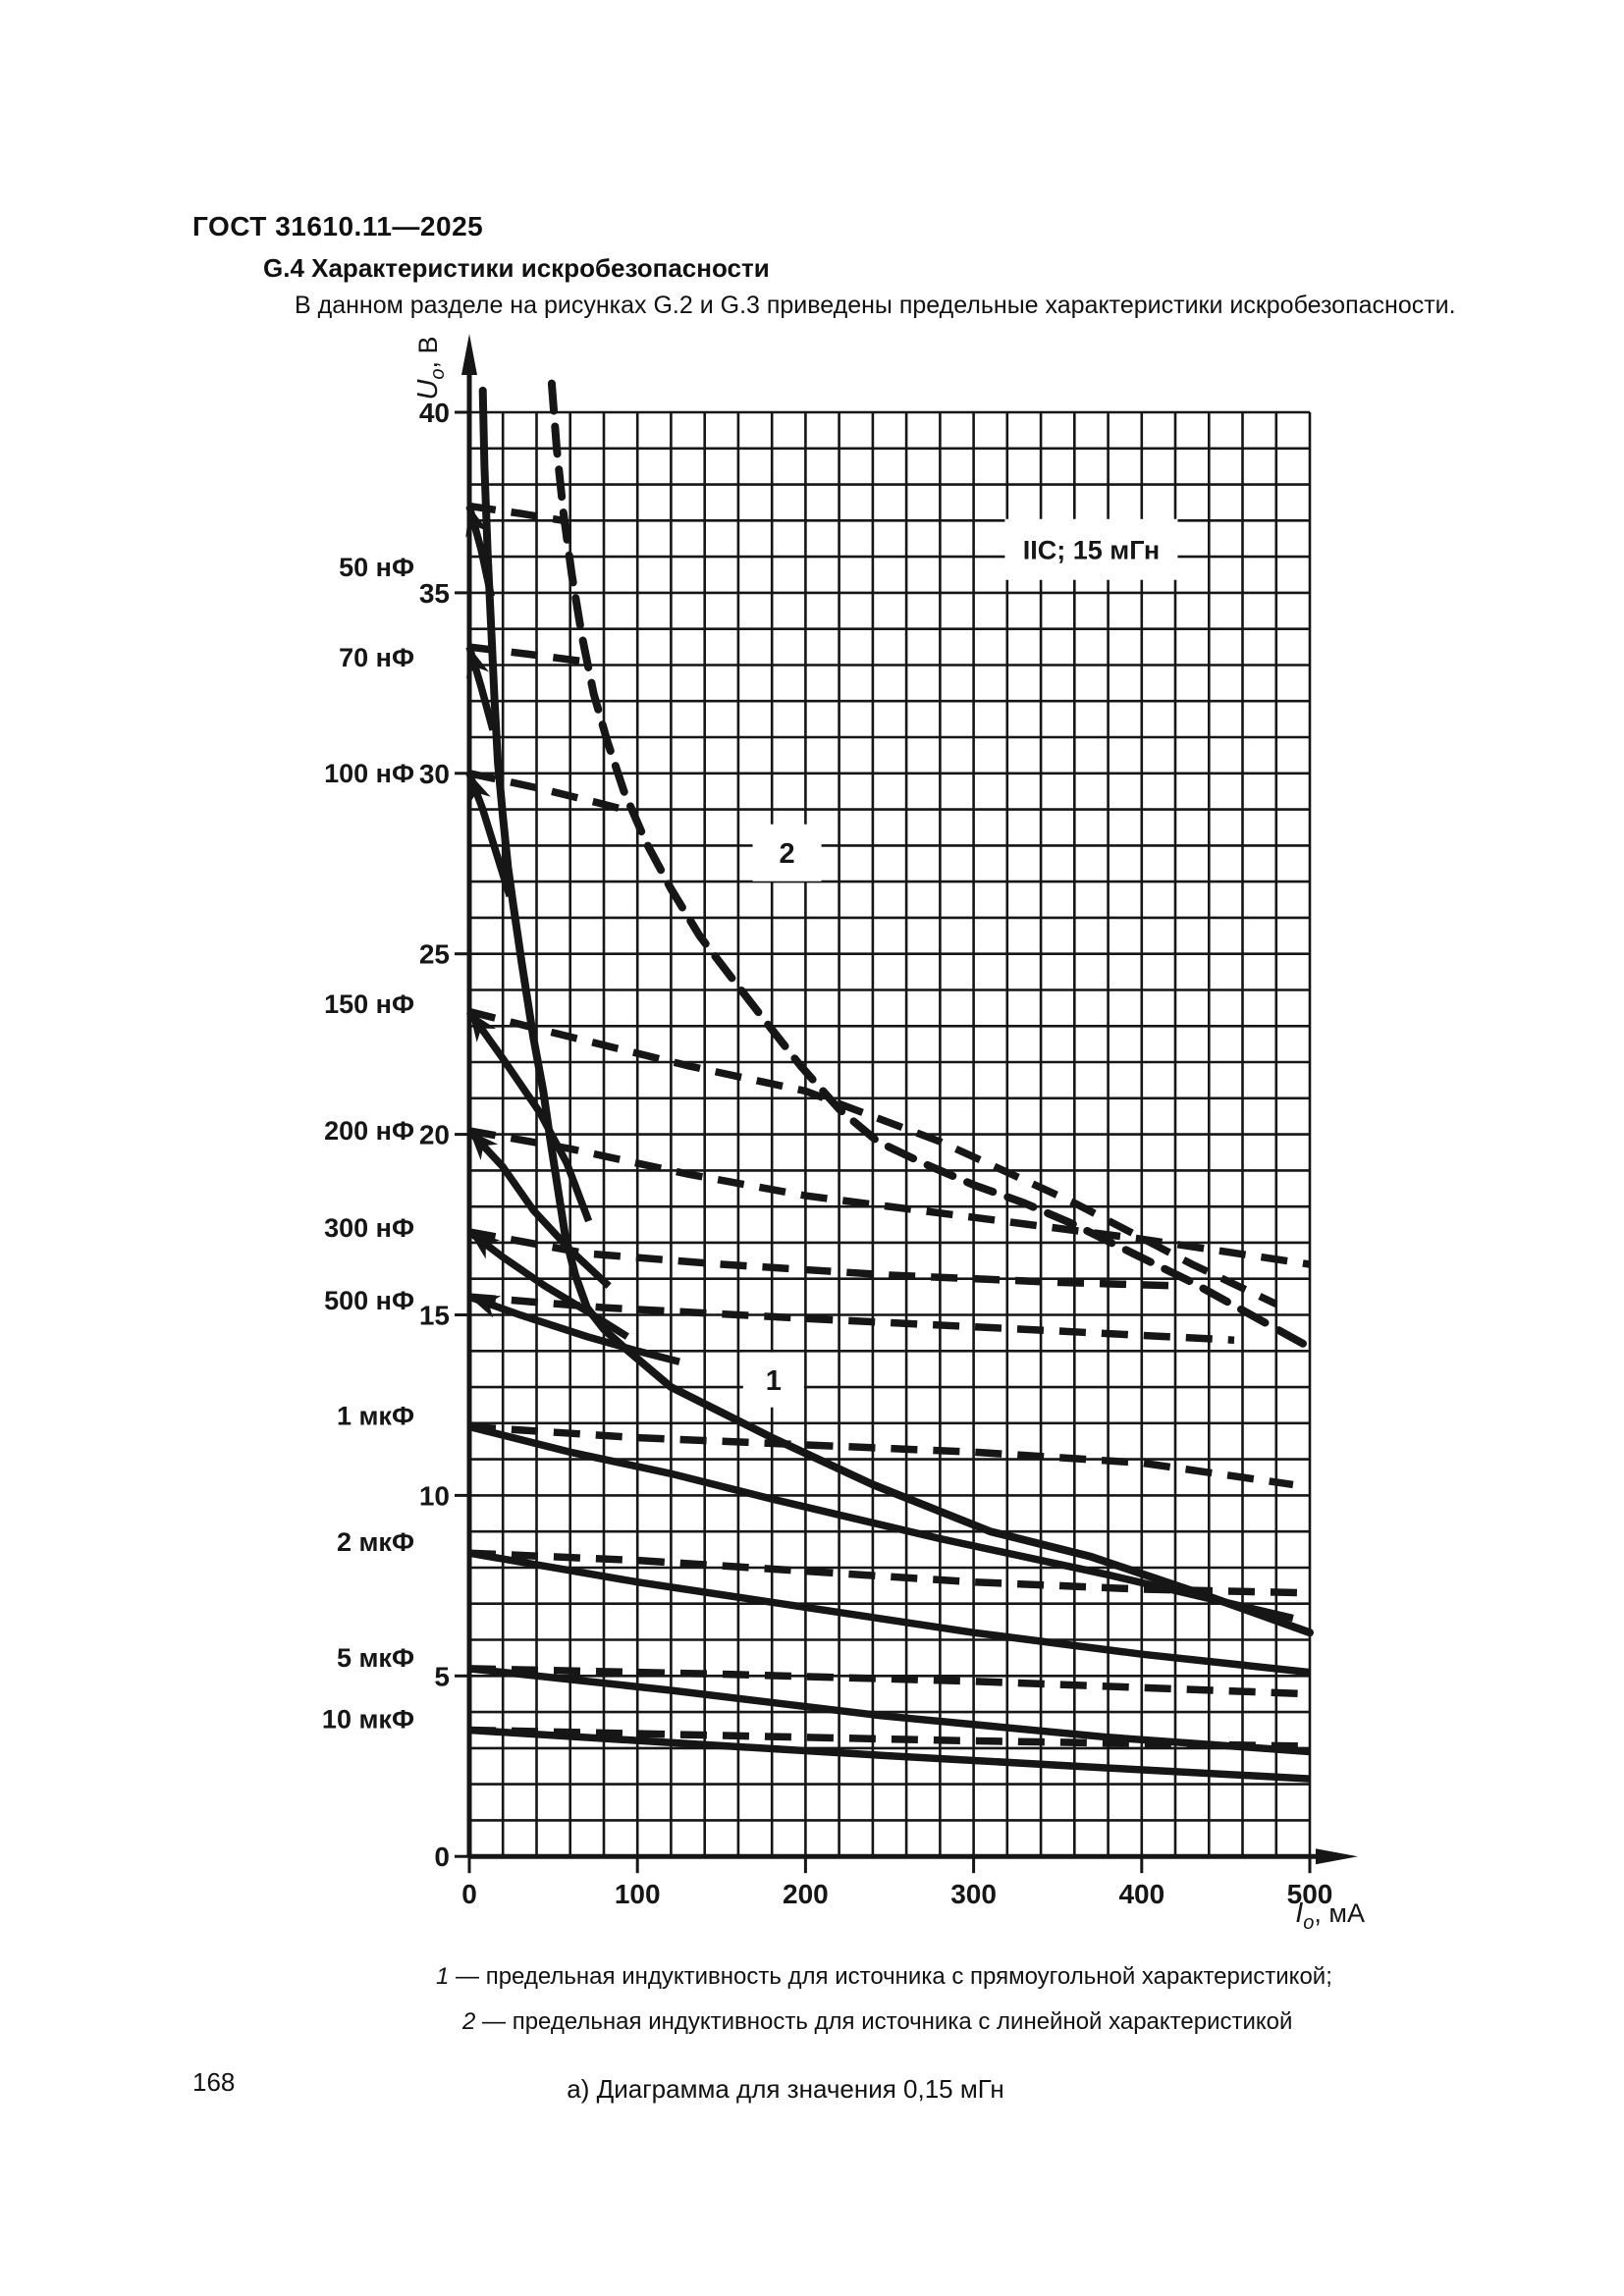 The image size is (1624, 2296). What do you see at coordinates (443, 1976) in the screenshot?
I see `legend-item-1-number: 1` at bounding box center [443, 1976].